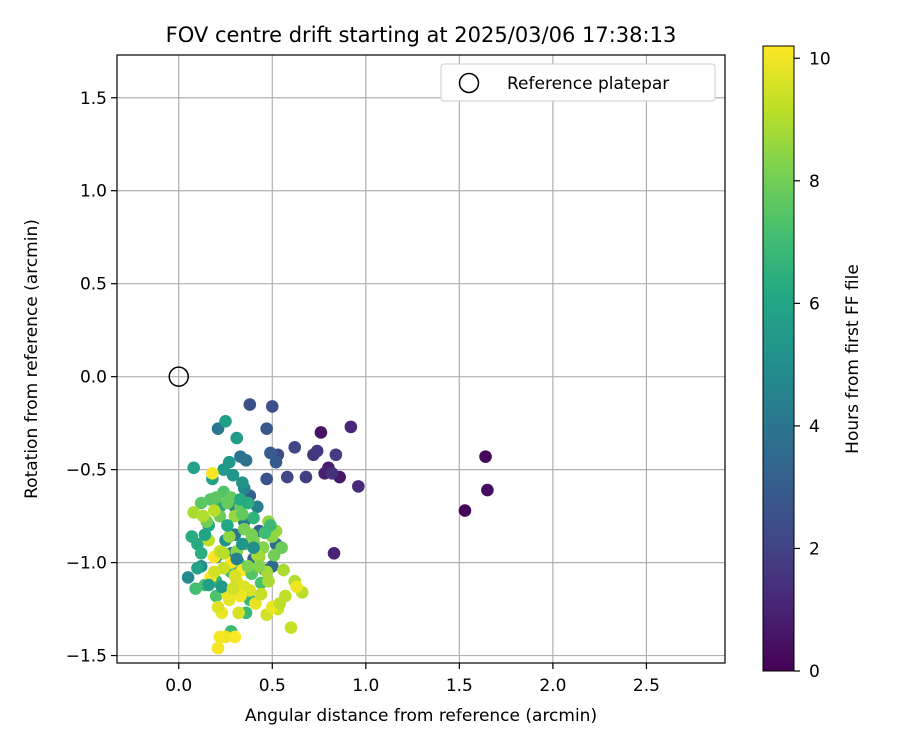  What do you see at coordinates (820, 59) in the screenshot?
I see `colorbar-tick-label: 10` at bounding box center [820, 59].